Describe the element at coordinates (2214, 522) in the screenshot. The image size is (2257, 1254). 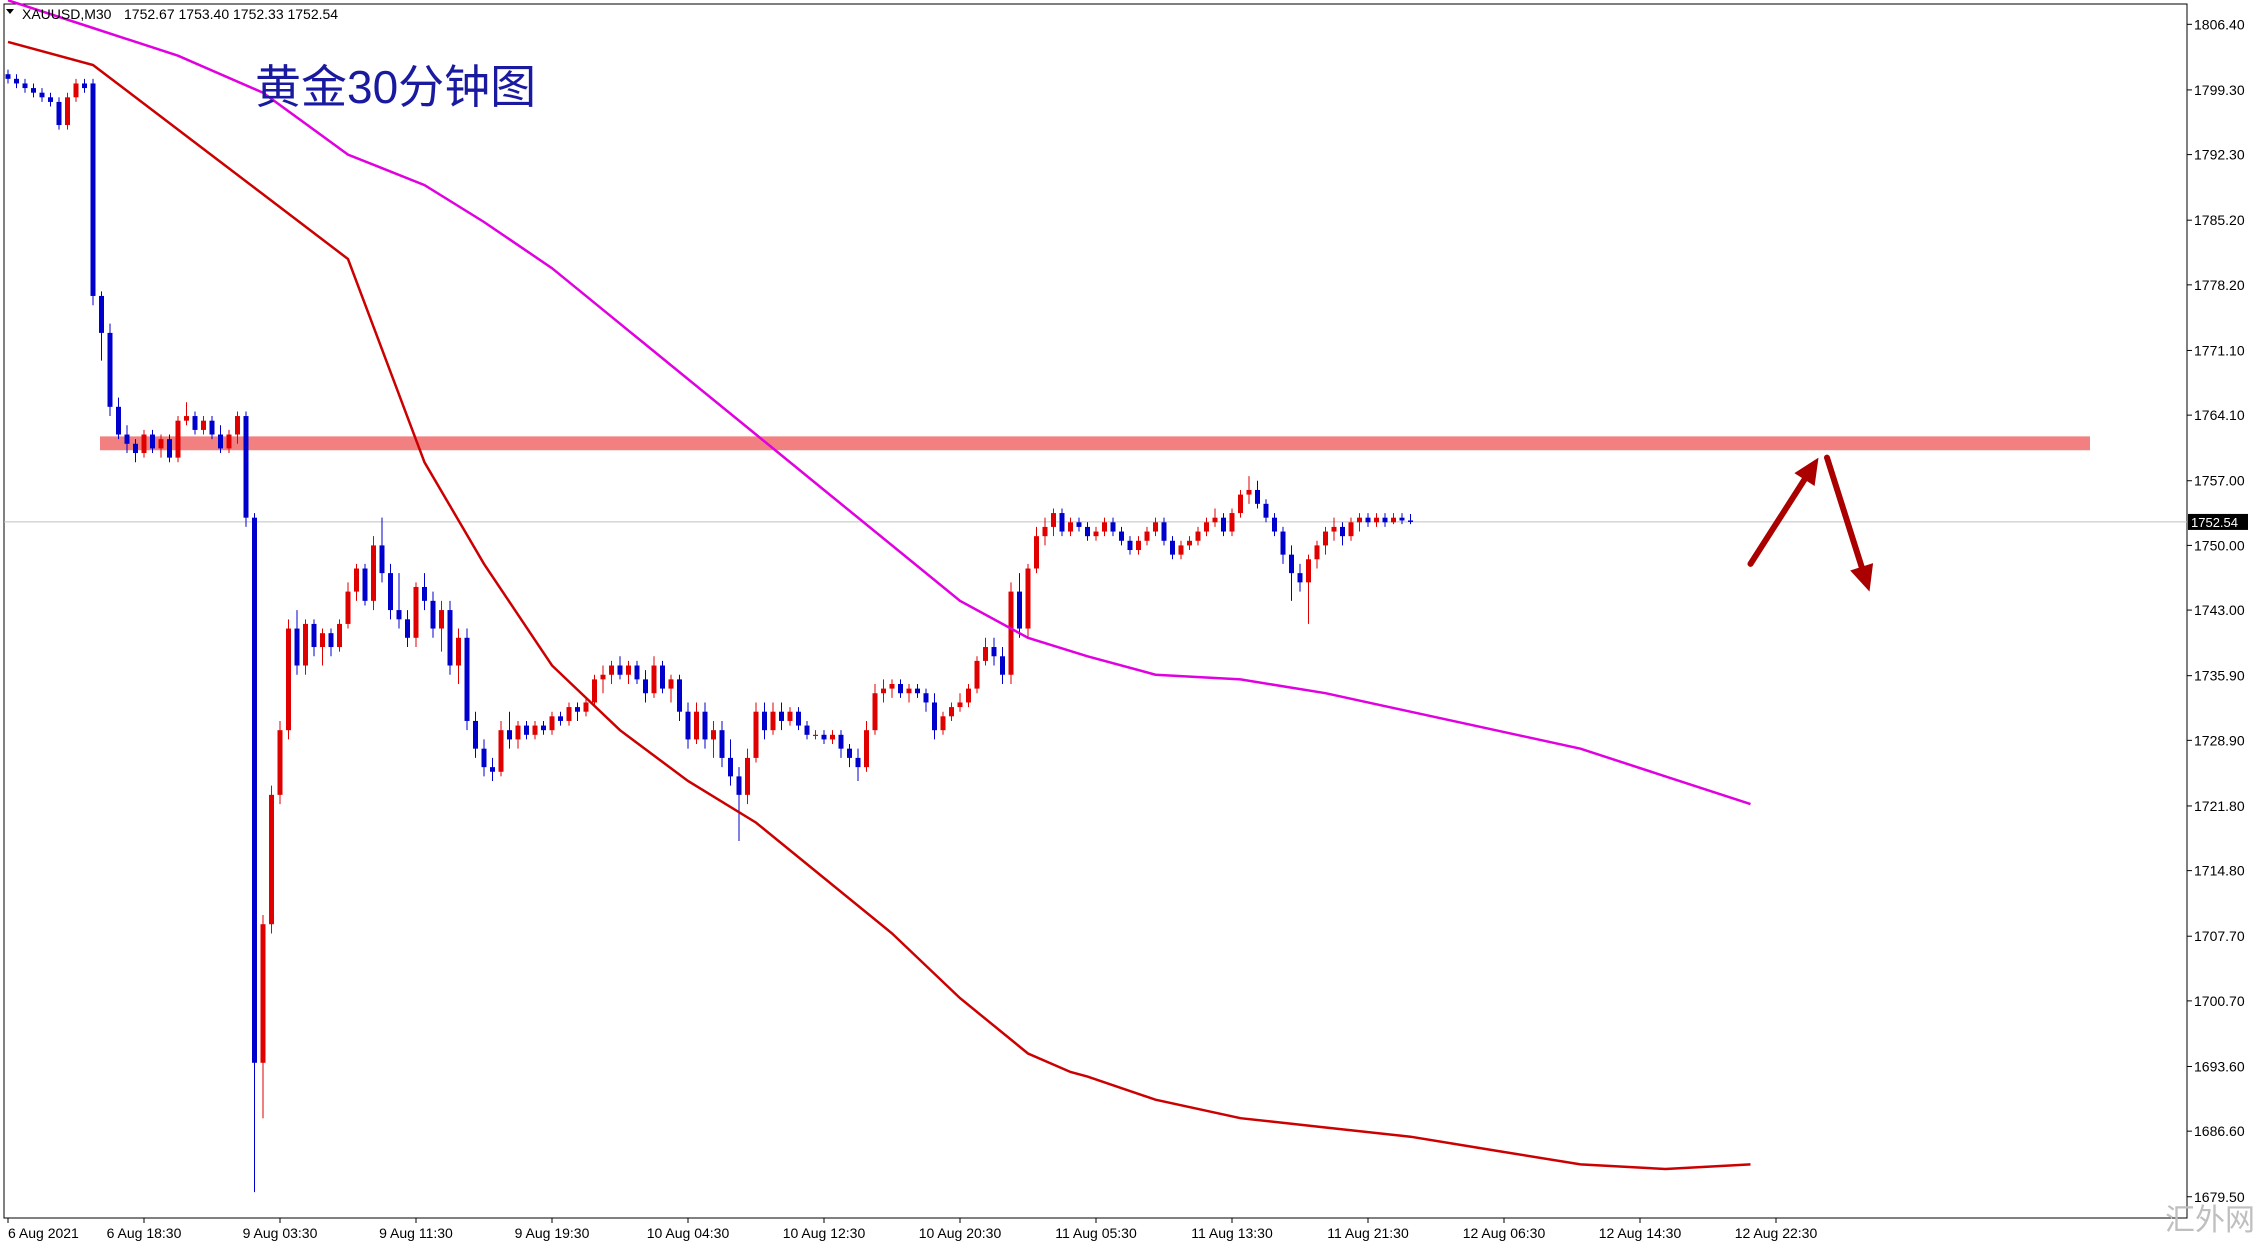
I see `current-price-label: 1752.54` at that location.